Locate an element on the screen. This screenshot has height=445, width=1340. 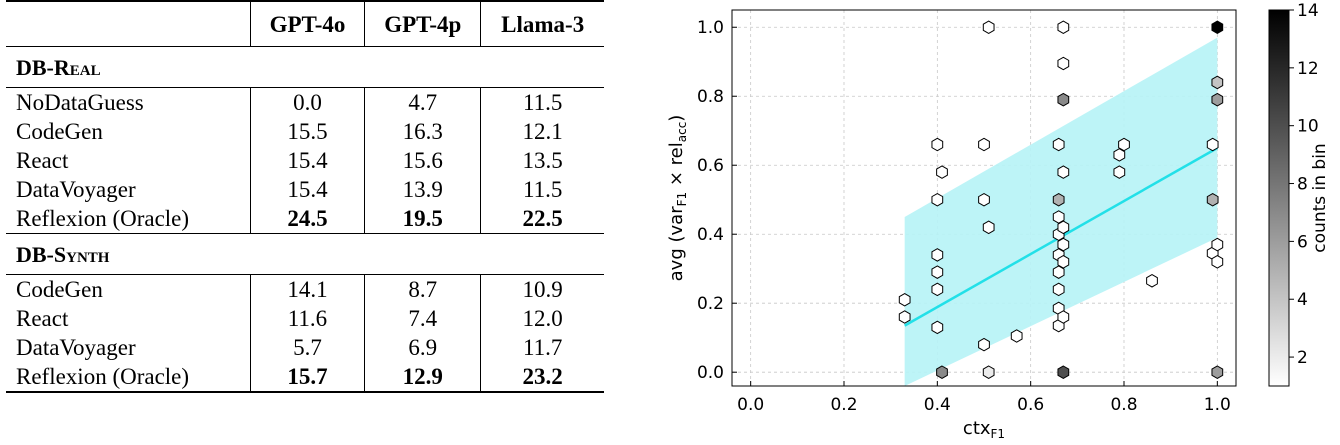
y-tick-label: 0.8 is located at coordinates (710, 97).